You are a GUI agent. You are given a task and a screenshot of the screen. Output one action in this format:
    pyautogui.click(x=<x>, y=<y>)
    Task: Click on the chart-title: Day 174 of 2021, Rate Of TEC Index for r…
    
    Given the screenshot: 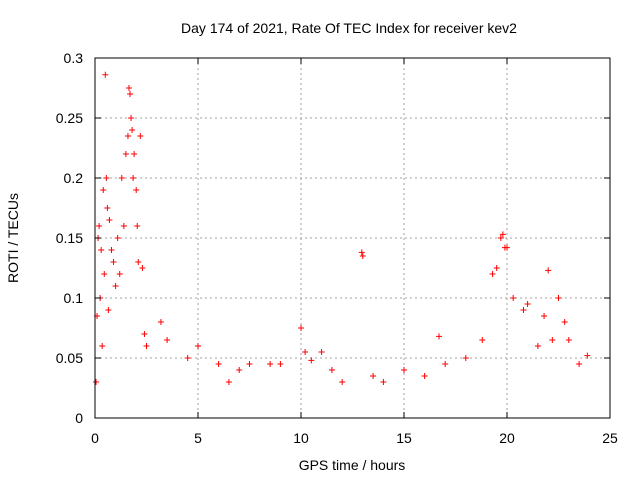 What is the action you would take?
    pyautogui.click(x=349, y=28)
    